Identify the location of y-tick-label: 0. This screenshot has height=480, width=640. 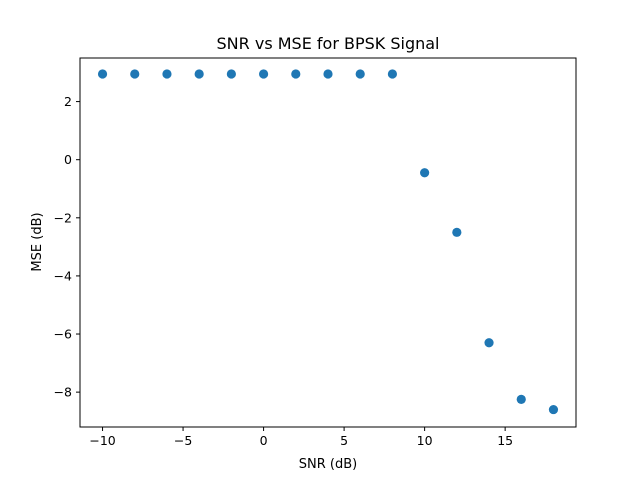
(68, 159).